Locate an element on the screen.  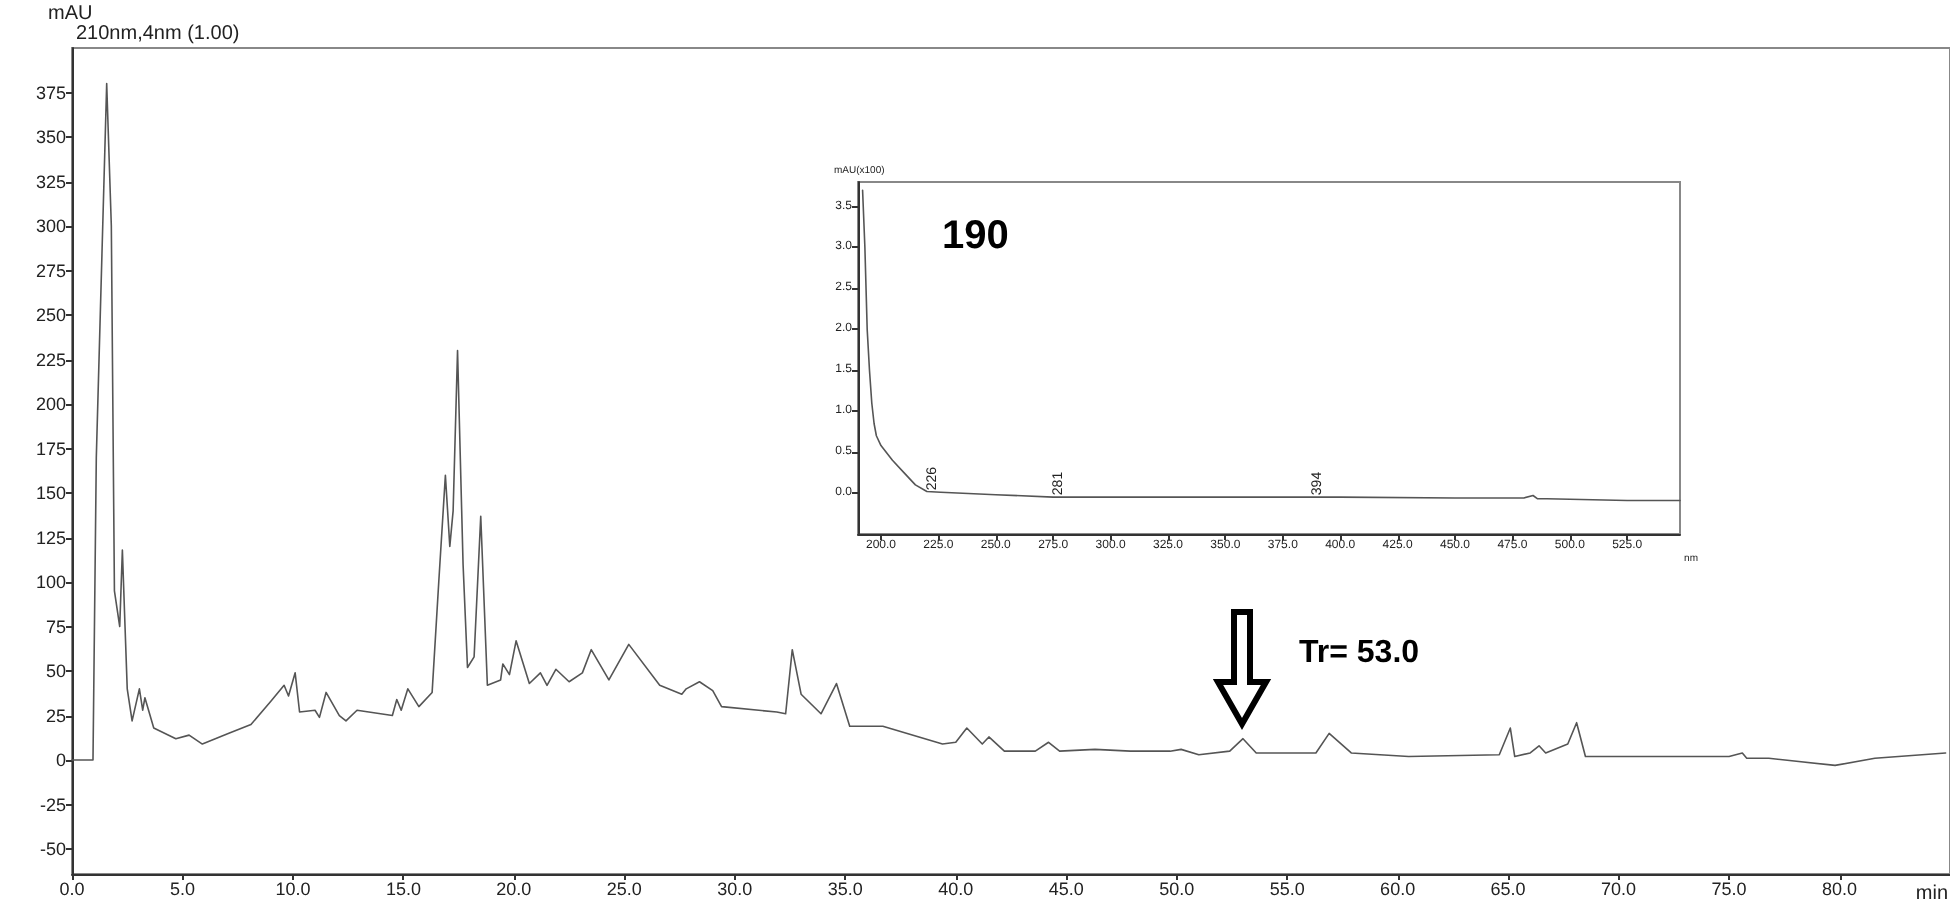
annotation: 190 is located at coordinates (975, 236).